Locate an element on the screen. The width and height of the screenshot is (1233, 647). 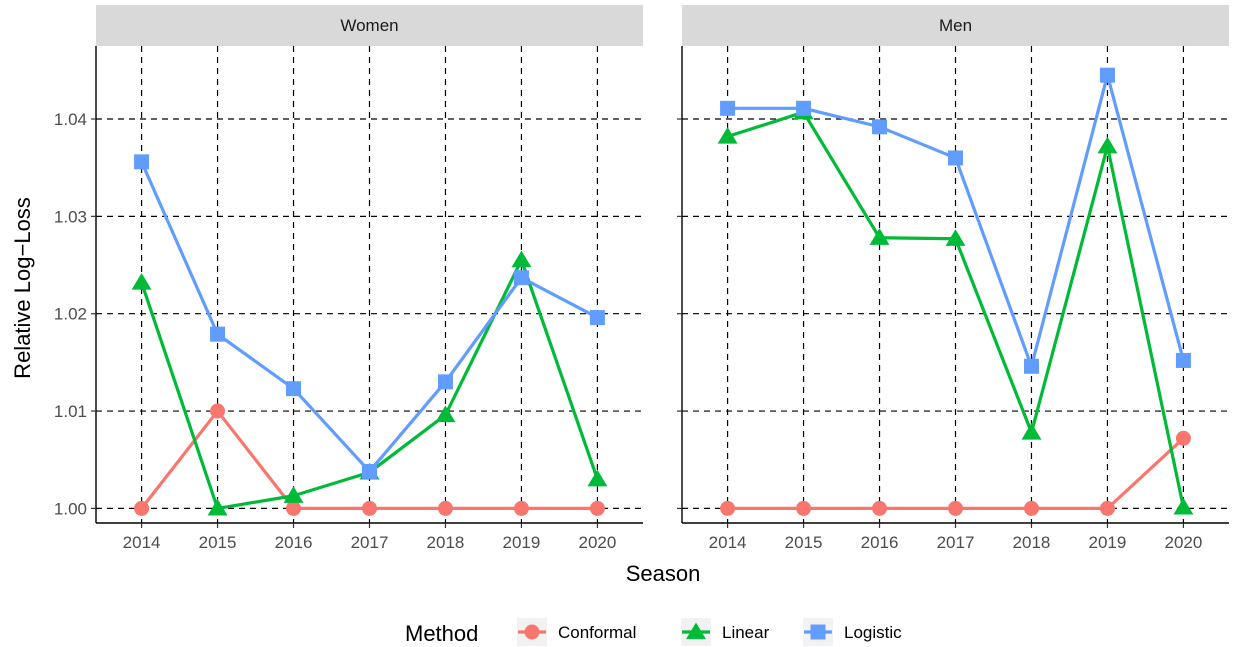
legend: Method Conformal Linear Logistic is located at coordinates (653, 632).